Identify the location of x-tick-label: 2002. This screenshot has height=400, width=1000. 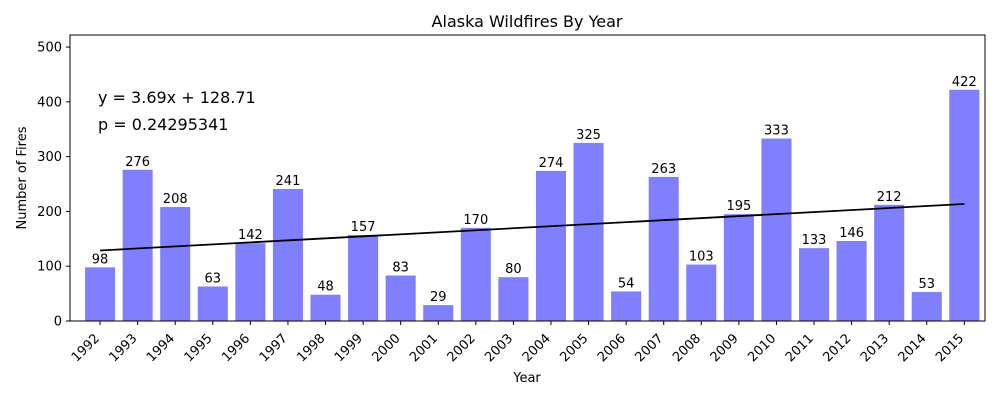
(462, 348).